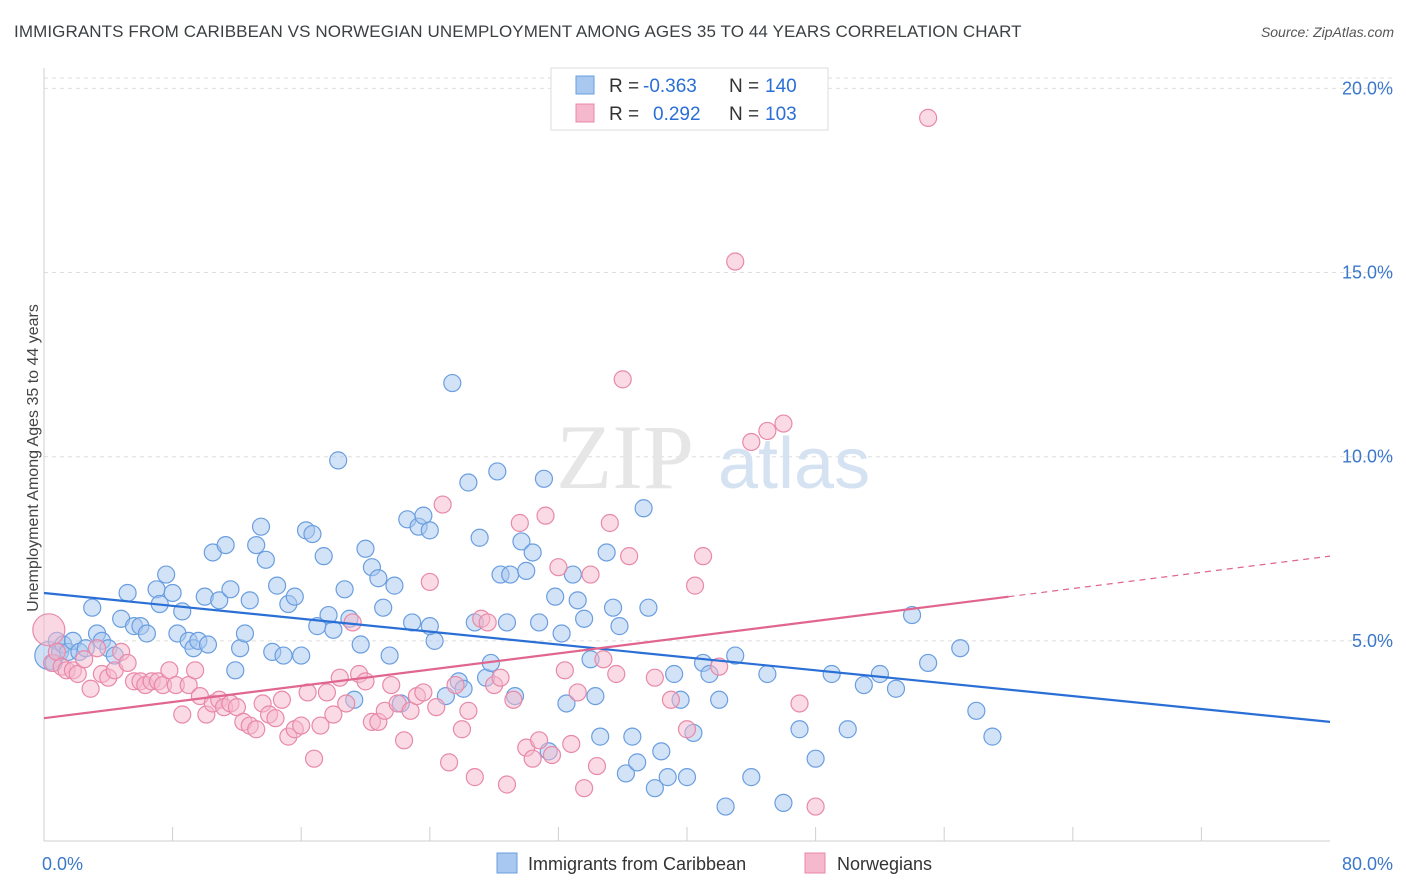 This screenshot has height=892, width=1406. I want to click on legend-label-caribbean: Immigrants from Caribbean, so click(637, 864).